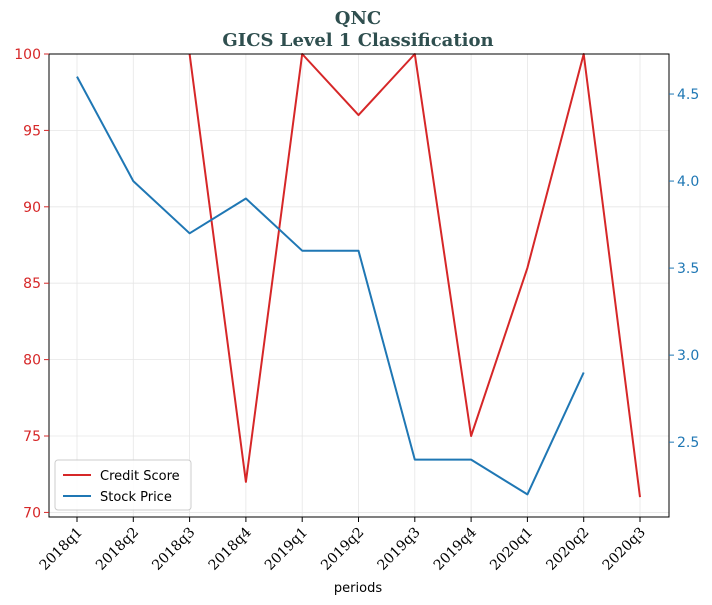 This screenshot has width=712, height=605. Describe the element at coordinates (688, 95) in the screenshot. I see `y-right-tick-label: 4.5` at that location.